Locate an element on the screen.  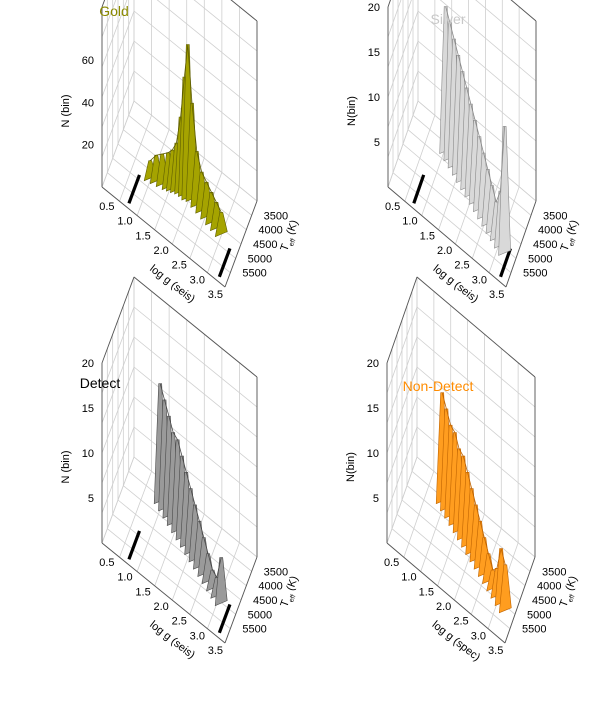
x-tick-label: 3.0 is located at coordinates (478, 636).